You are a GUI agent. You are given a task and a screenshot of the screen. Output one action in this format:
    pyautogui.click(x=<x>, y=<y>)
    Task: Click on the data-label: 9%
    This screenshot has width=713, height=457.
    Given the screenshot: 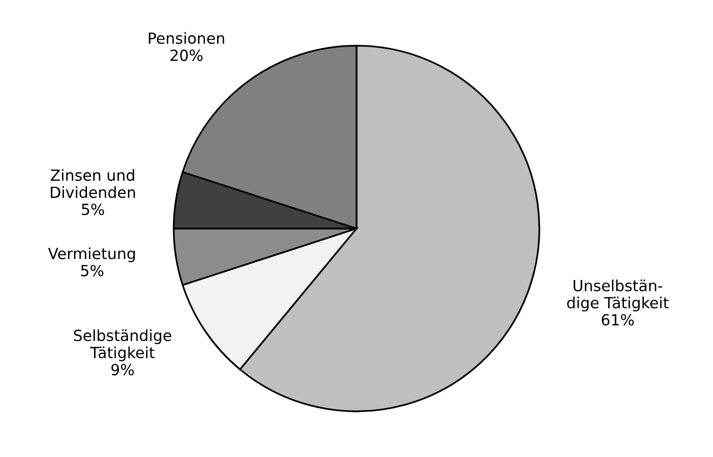 What is the action you would take?
    pyautogui.click(x=122, y=370)
    